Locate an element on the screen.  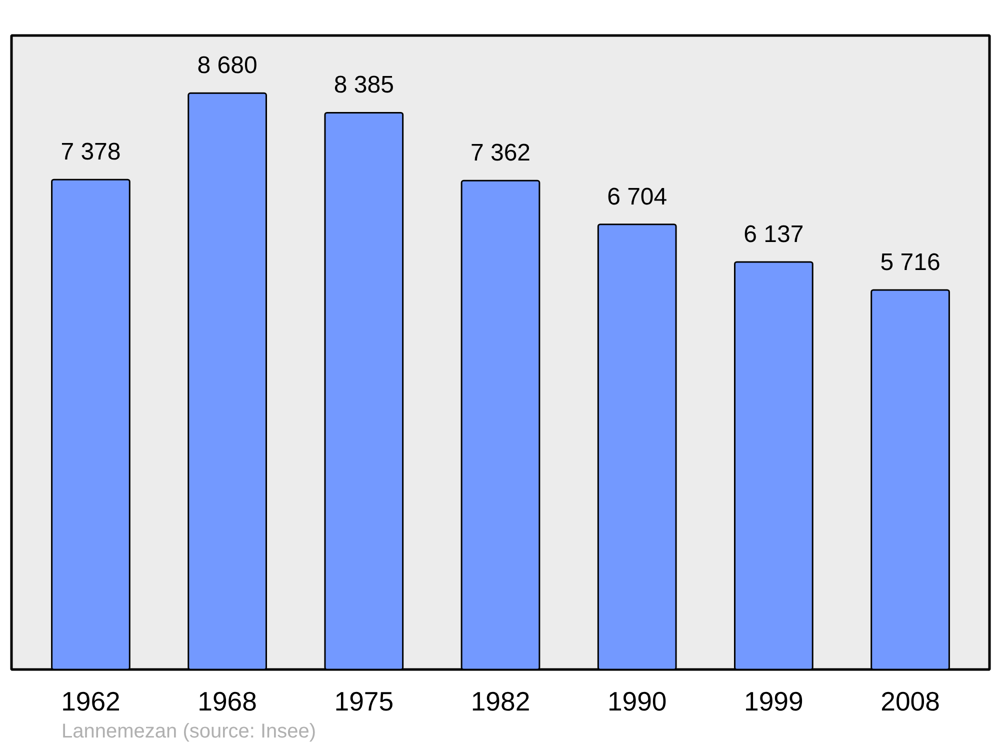
x-tick-label: 1999 is located at coordinates (774, 701).